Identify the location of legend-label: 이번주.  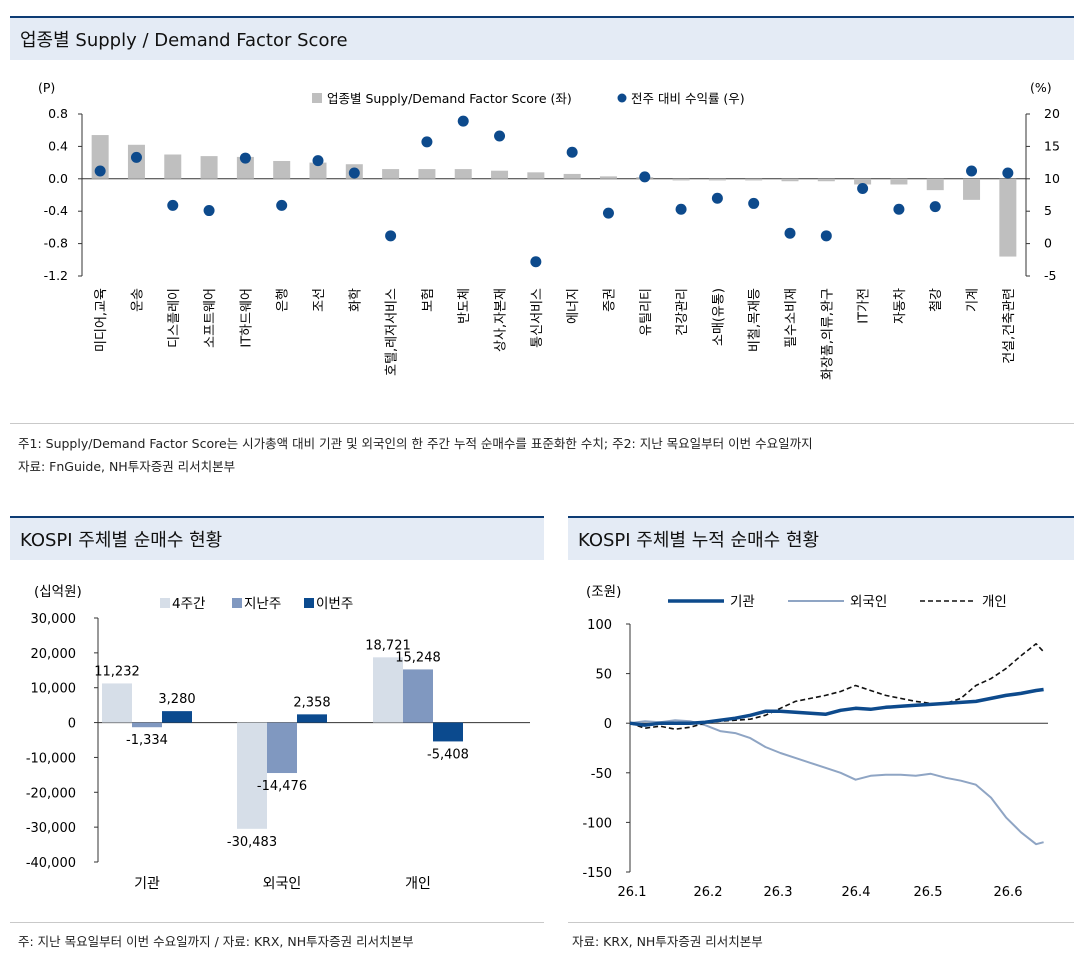
(334, 604).